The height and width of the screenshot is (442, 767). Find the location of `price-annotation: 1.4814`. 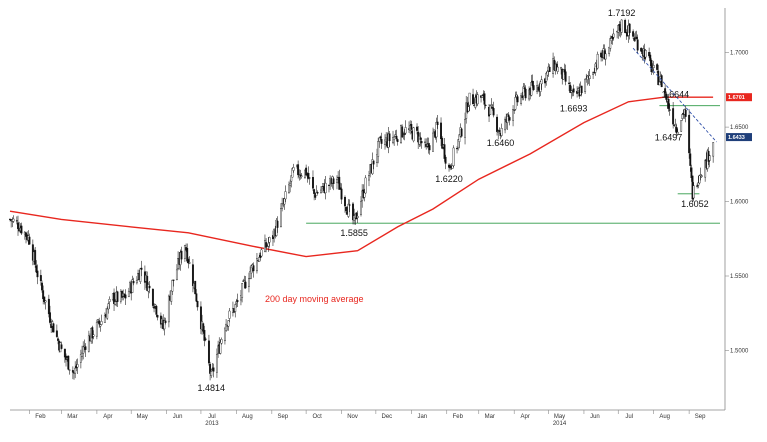

price-annotation: 1.4814 is located at coordinates (211, 388).